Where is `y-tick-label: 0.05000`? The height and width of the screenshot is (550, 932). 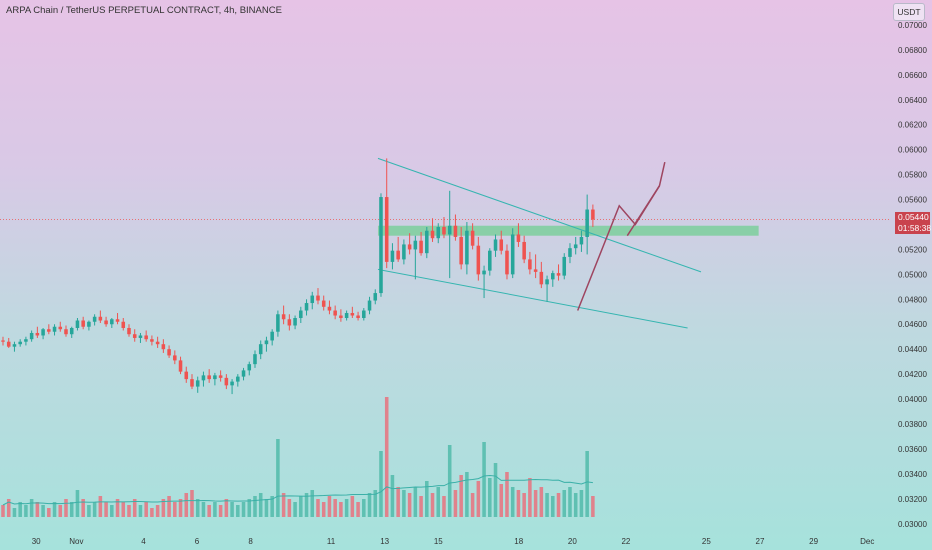 y-tick-label: 0.05000 is located at coordinates (912, 274).